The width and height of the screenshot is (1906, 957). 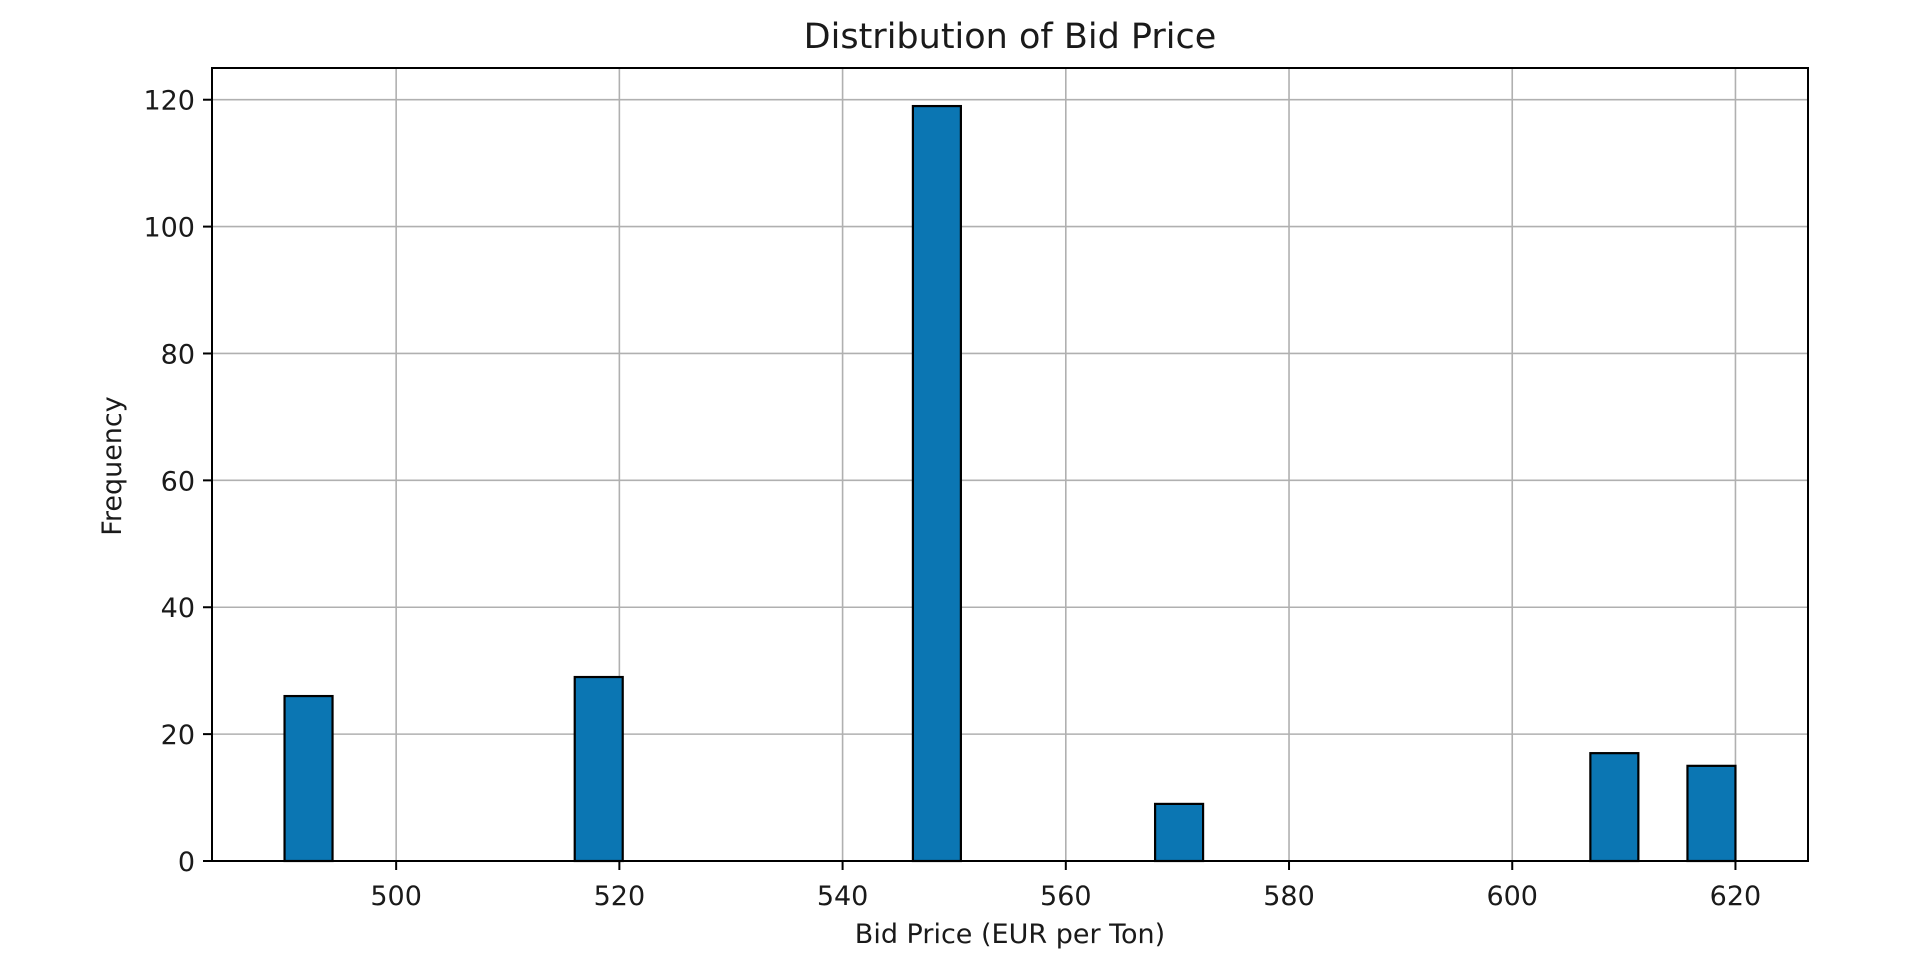 I want to click on x-tick-label: 600, so click(x=1512, y=896).